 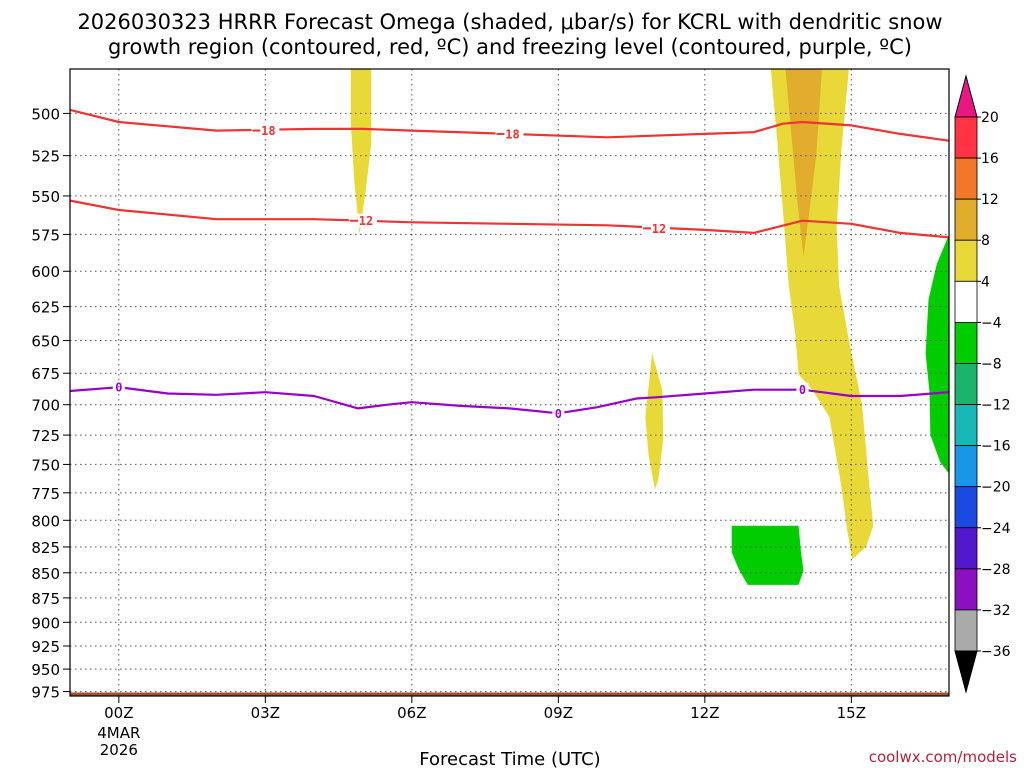 What do you see at coordinates (361, 152) in the screenshot?
I see `shaded-region-omega-4-8-near-05z` at bounding box center [361, 152].